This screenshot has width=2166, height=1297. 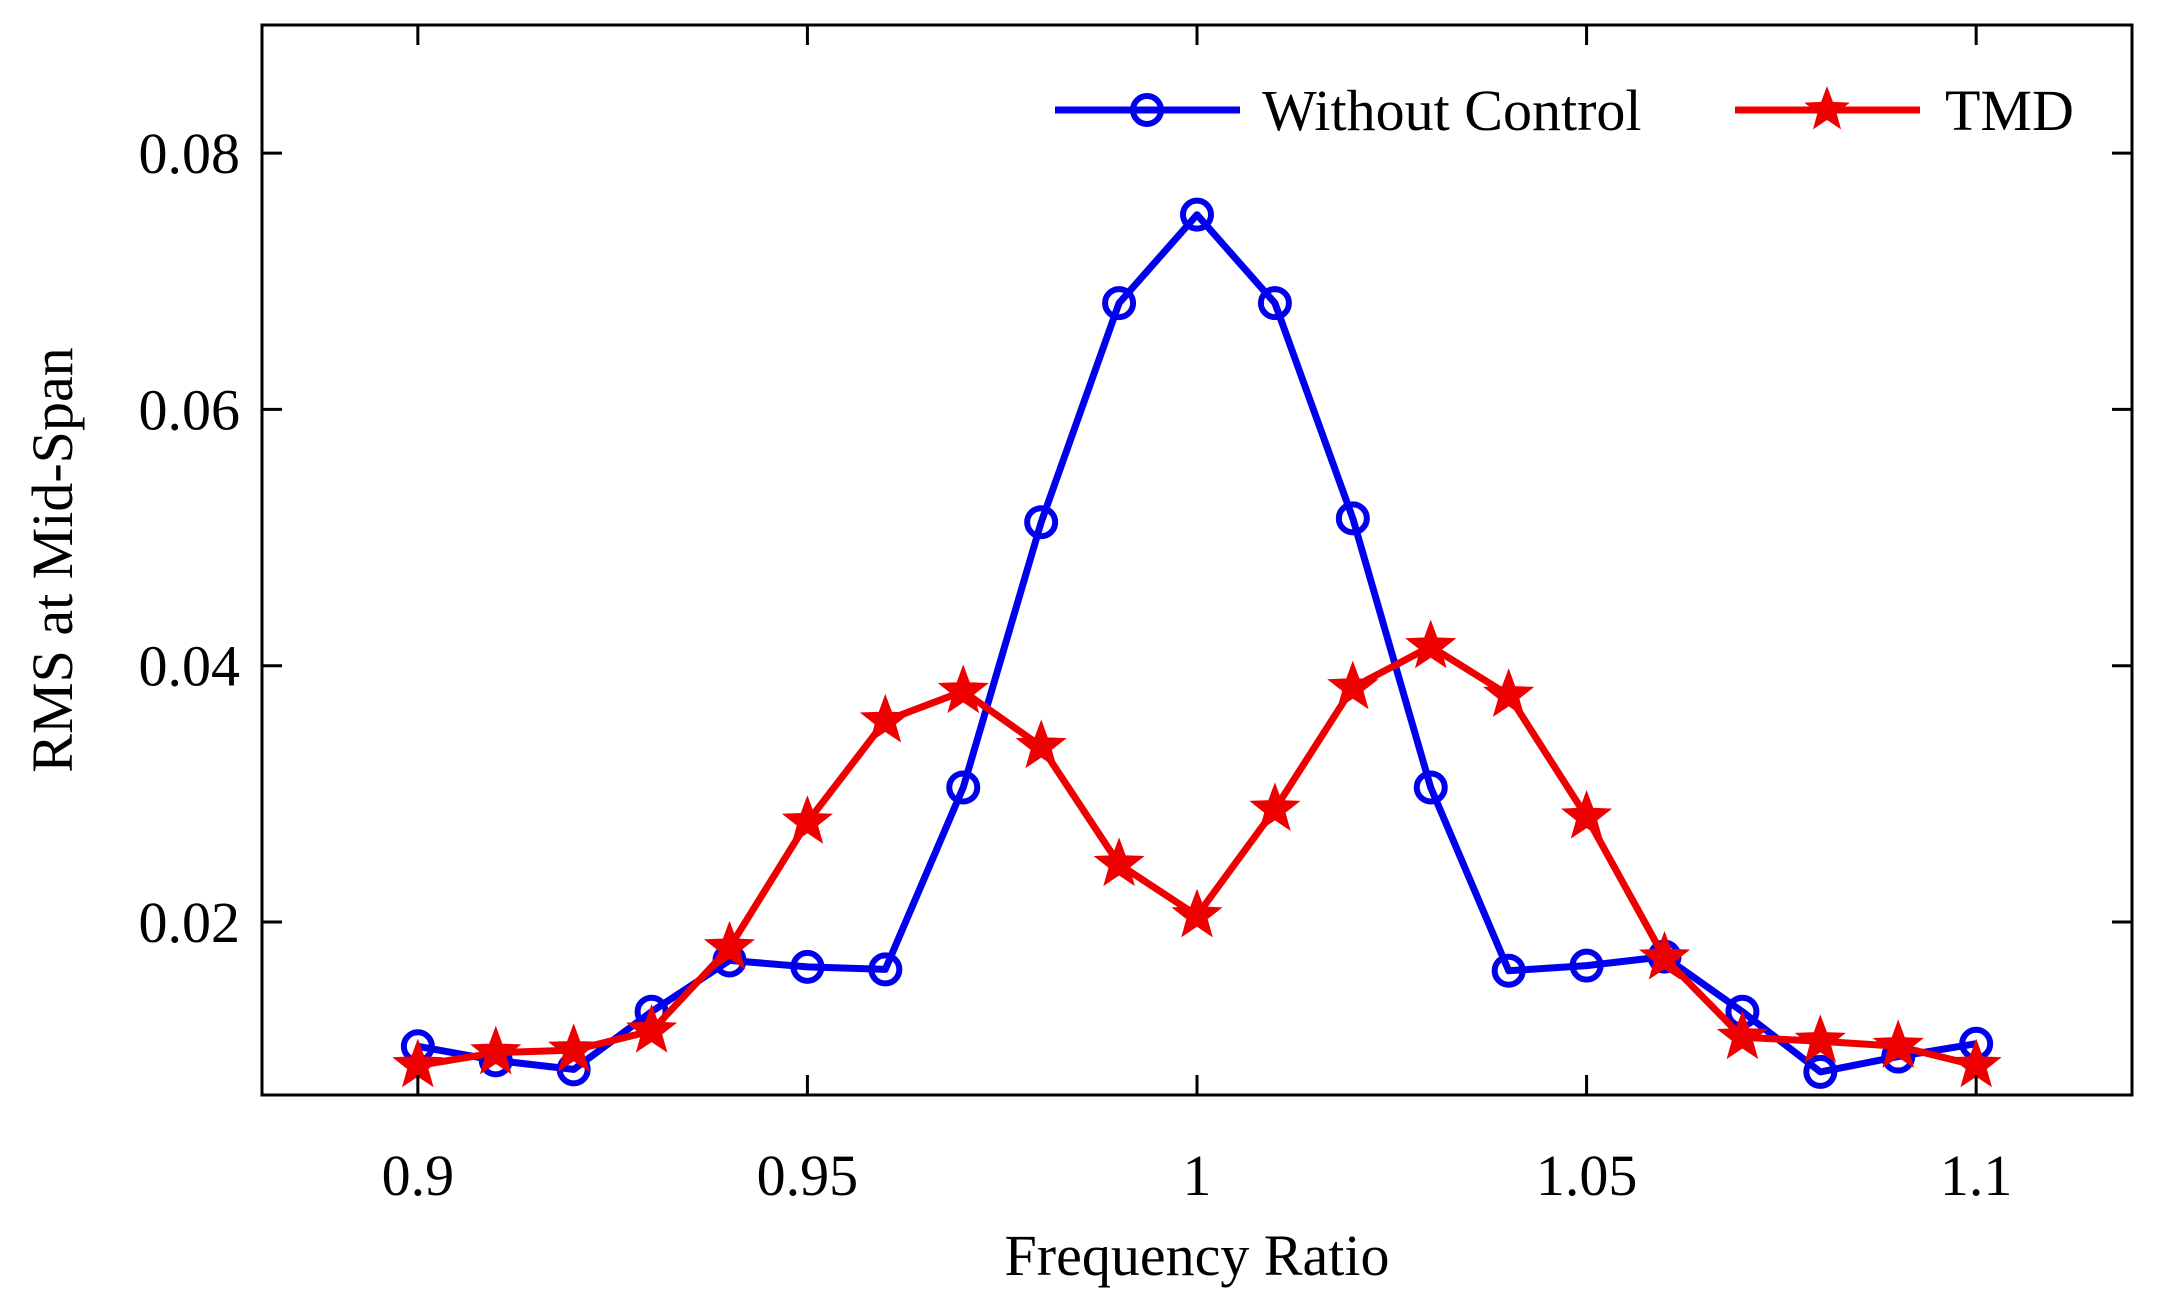 I want to click on x-tick-label: 0.9, so click(x=418, y=1175).